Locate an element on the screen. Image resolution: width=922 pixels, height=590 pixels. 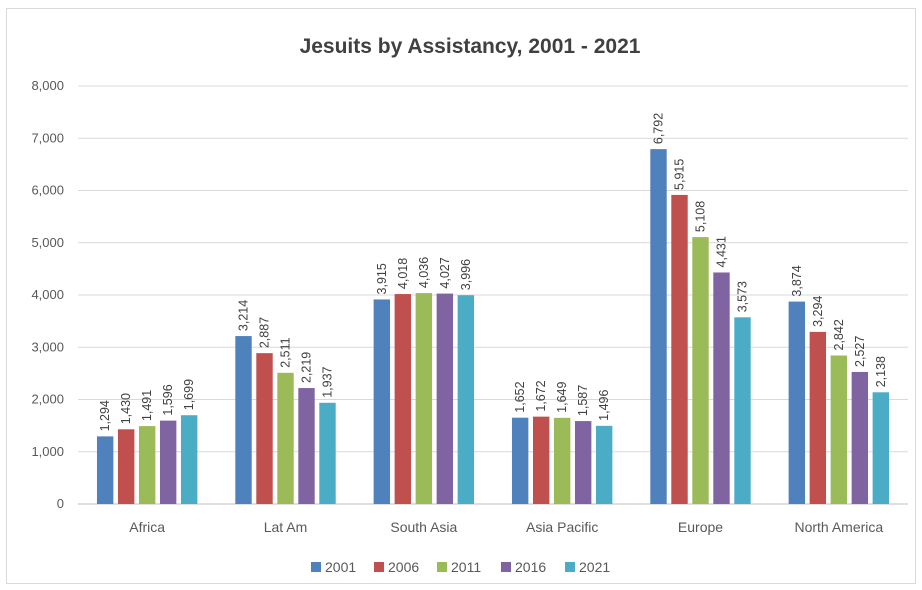
data-label: 2,219 is located at coordinates (307, 367).